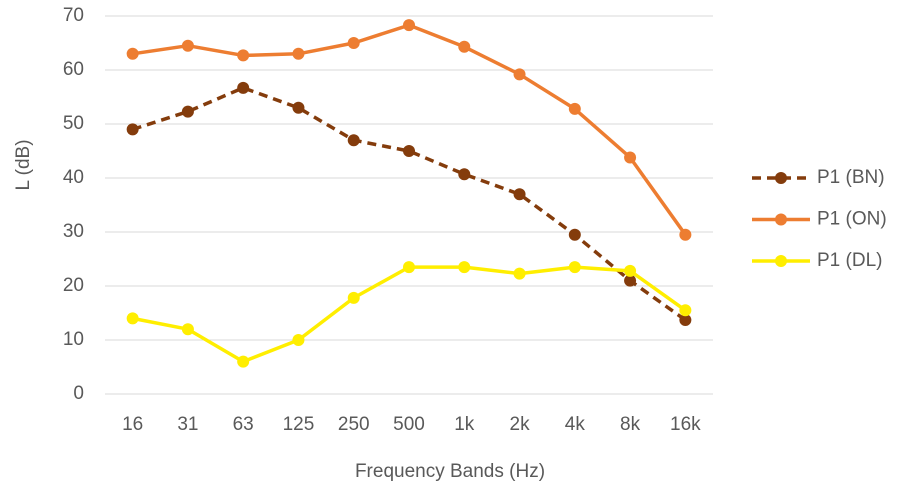 The image size is (920, 490). I want to click on x-tick-label: 500, so click(409, 424).